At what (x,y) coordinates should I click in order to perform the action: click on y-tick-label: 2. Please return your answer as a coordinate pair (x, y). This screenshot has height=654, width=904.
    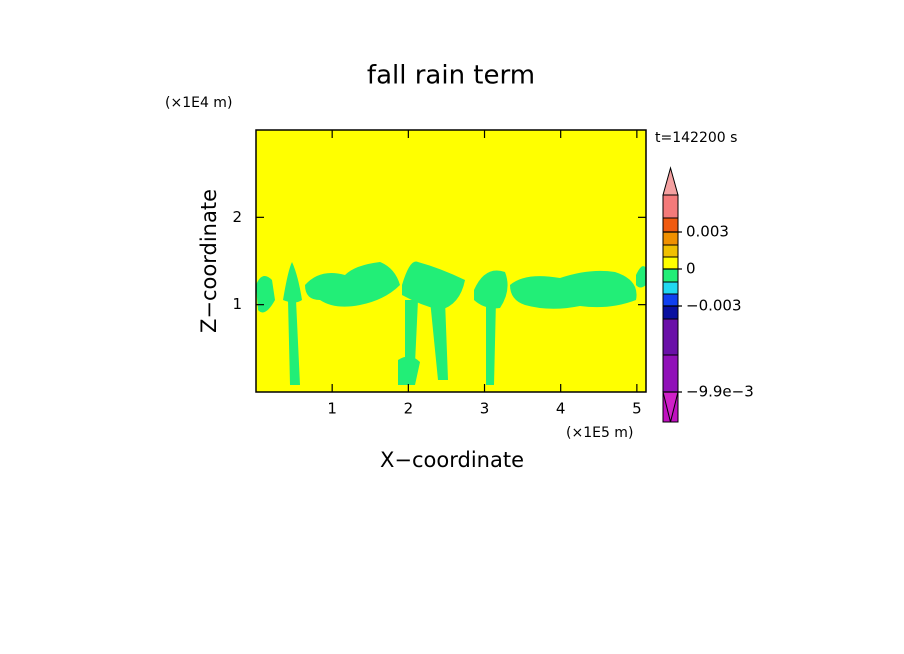
    Looking at the image, I should click on (237, 217).